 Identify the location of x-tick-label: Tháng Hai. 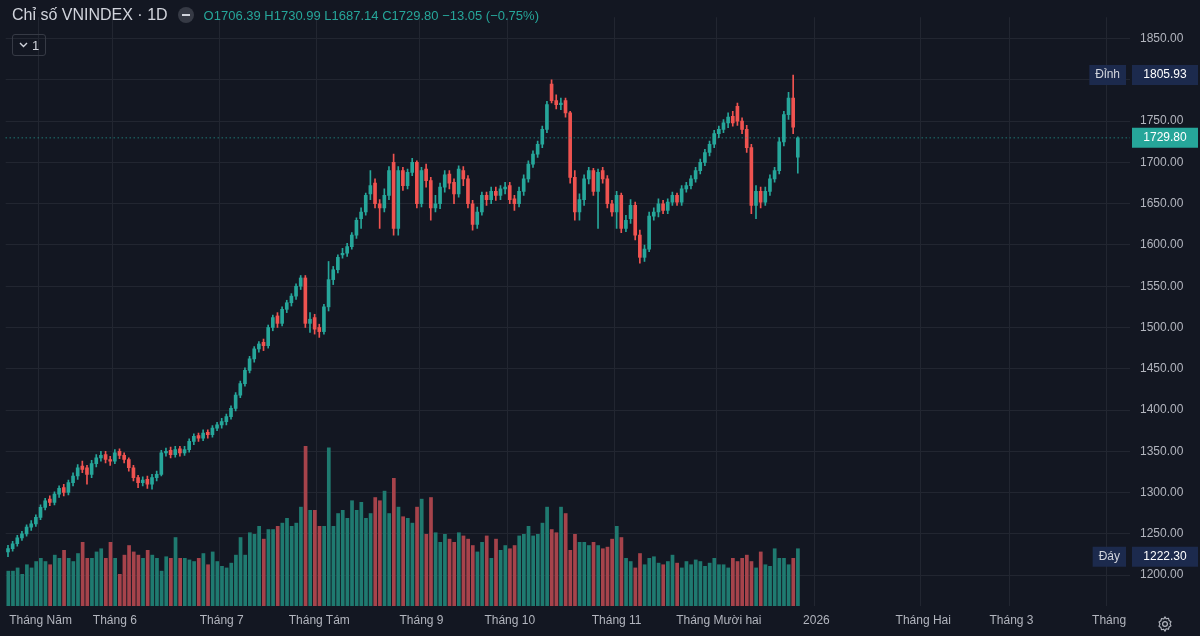
(923, 620).